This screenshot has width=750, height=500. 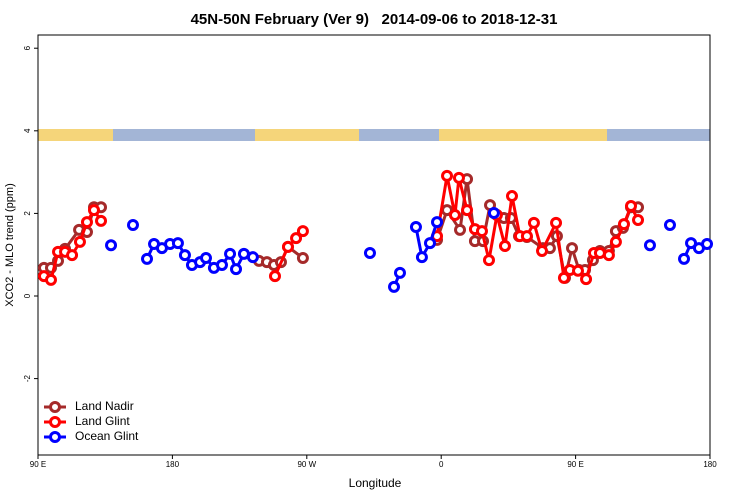 What do you see at coordinates (409, 249) in the screenshot?
I see `series` at bounding box center [409, 249].